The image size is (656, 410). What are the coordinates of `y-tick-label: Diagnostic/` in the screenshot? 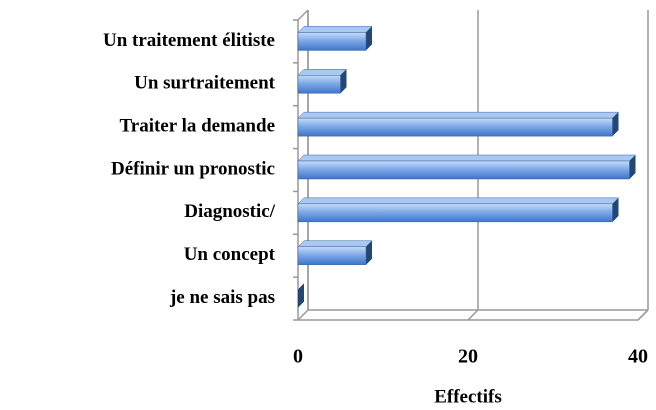 It's located at (230, 211).